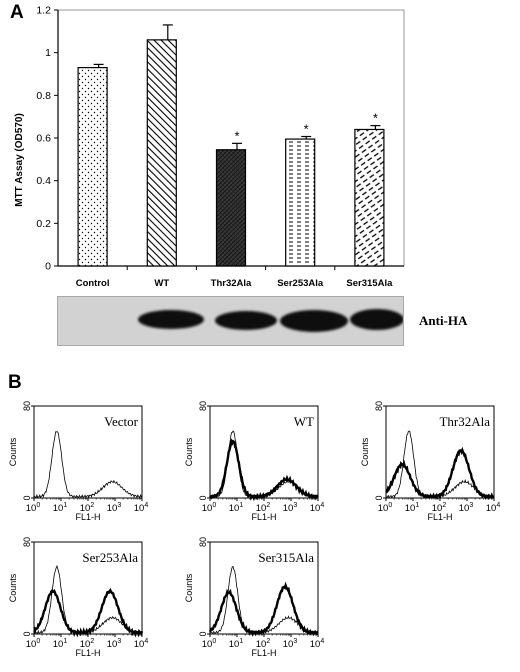 The height and width of the screenshot is (672, 520). I want to click on histogram-ser253ala: 0 80 Counts 100 10¹ 10² 10³ 10⁴ FL1-H Ser253Ala, so click(77, 602).